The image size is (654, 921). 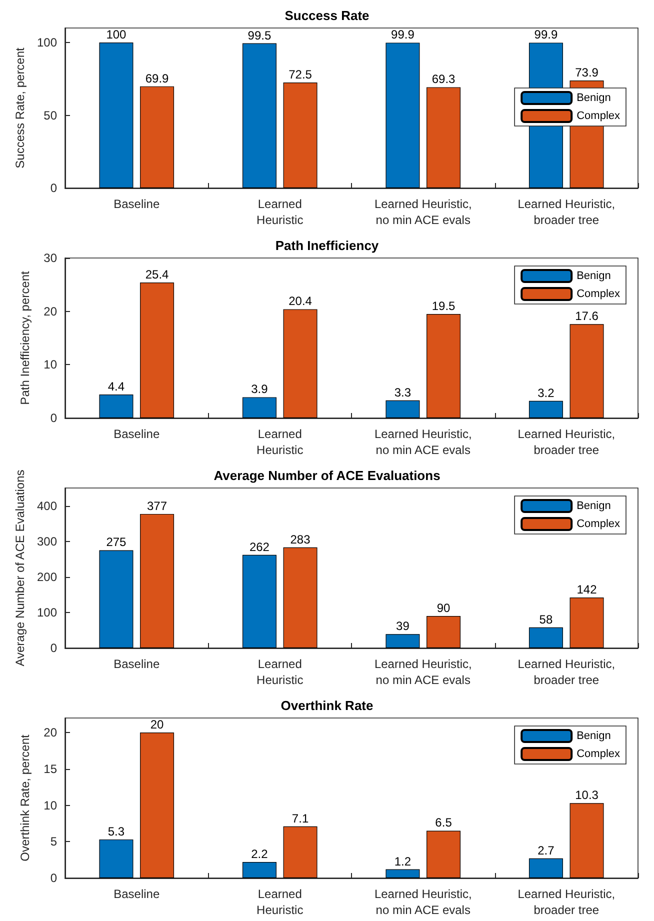 What do you see at coordinates (47, 505) in the screenshot?
I see `y-tick-label: 400` at bounding box center [47, 505].